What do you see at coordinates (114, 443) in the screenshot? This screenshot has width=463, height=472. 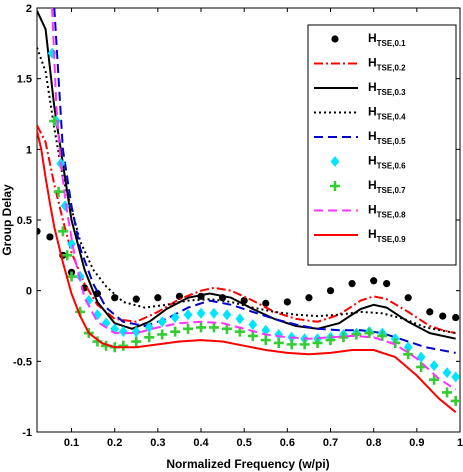 I see `x-tick-label: 0.2` at bounding box center [114, 443].